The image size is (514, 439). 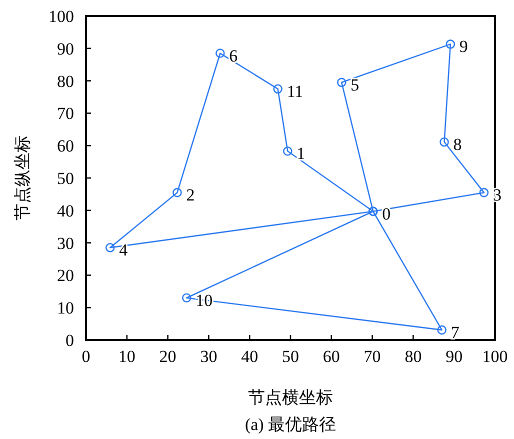 I want to click on y-tick-label: 70, so click(x=65, y=114).